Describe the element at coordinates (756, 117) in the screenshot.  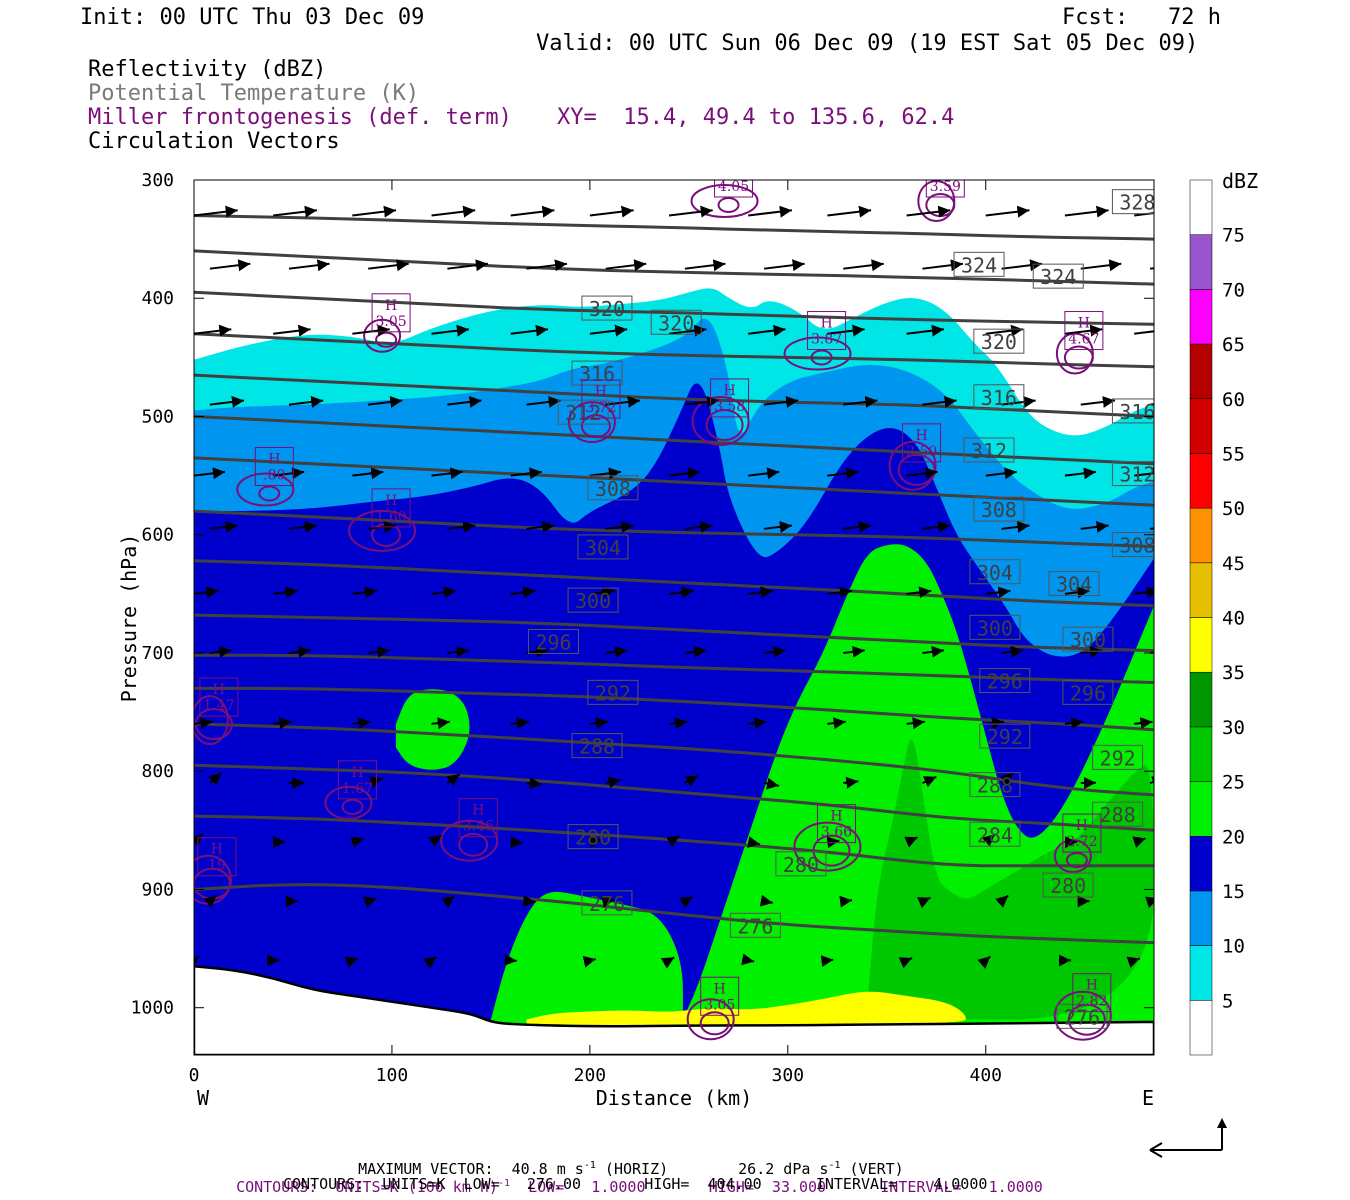
I see `cross-section-endpoints: XY= 15.4, 49.4 to 135.6, 62.4` at that location.